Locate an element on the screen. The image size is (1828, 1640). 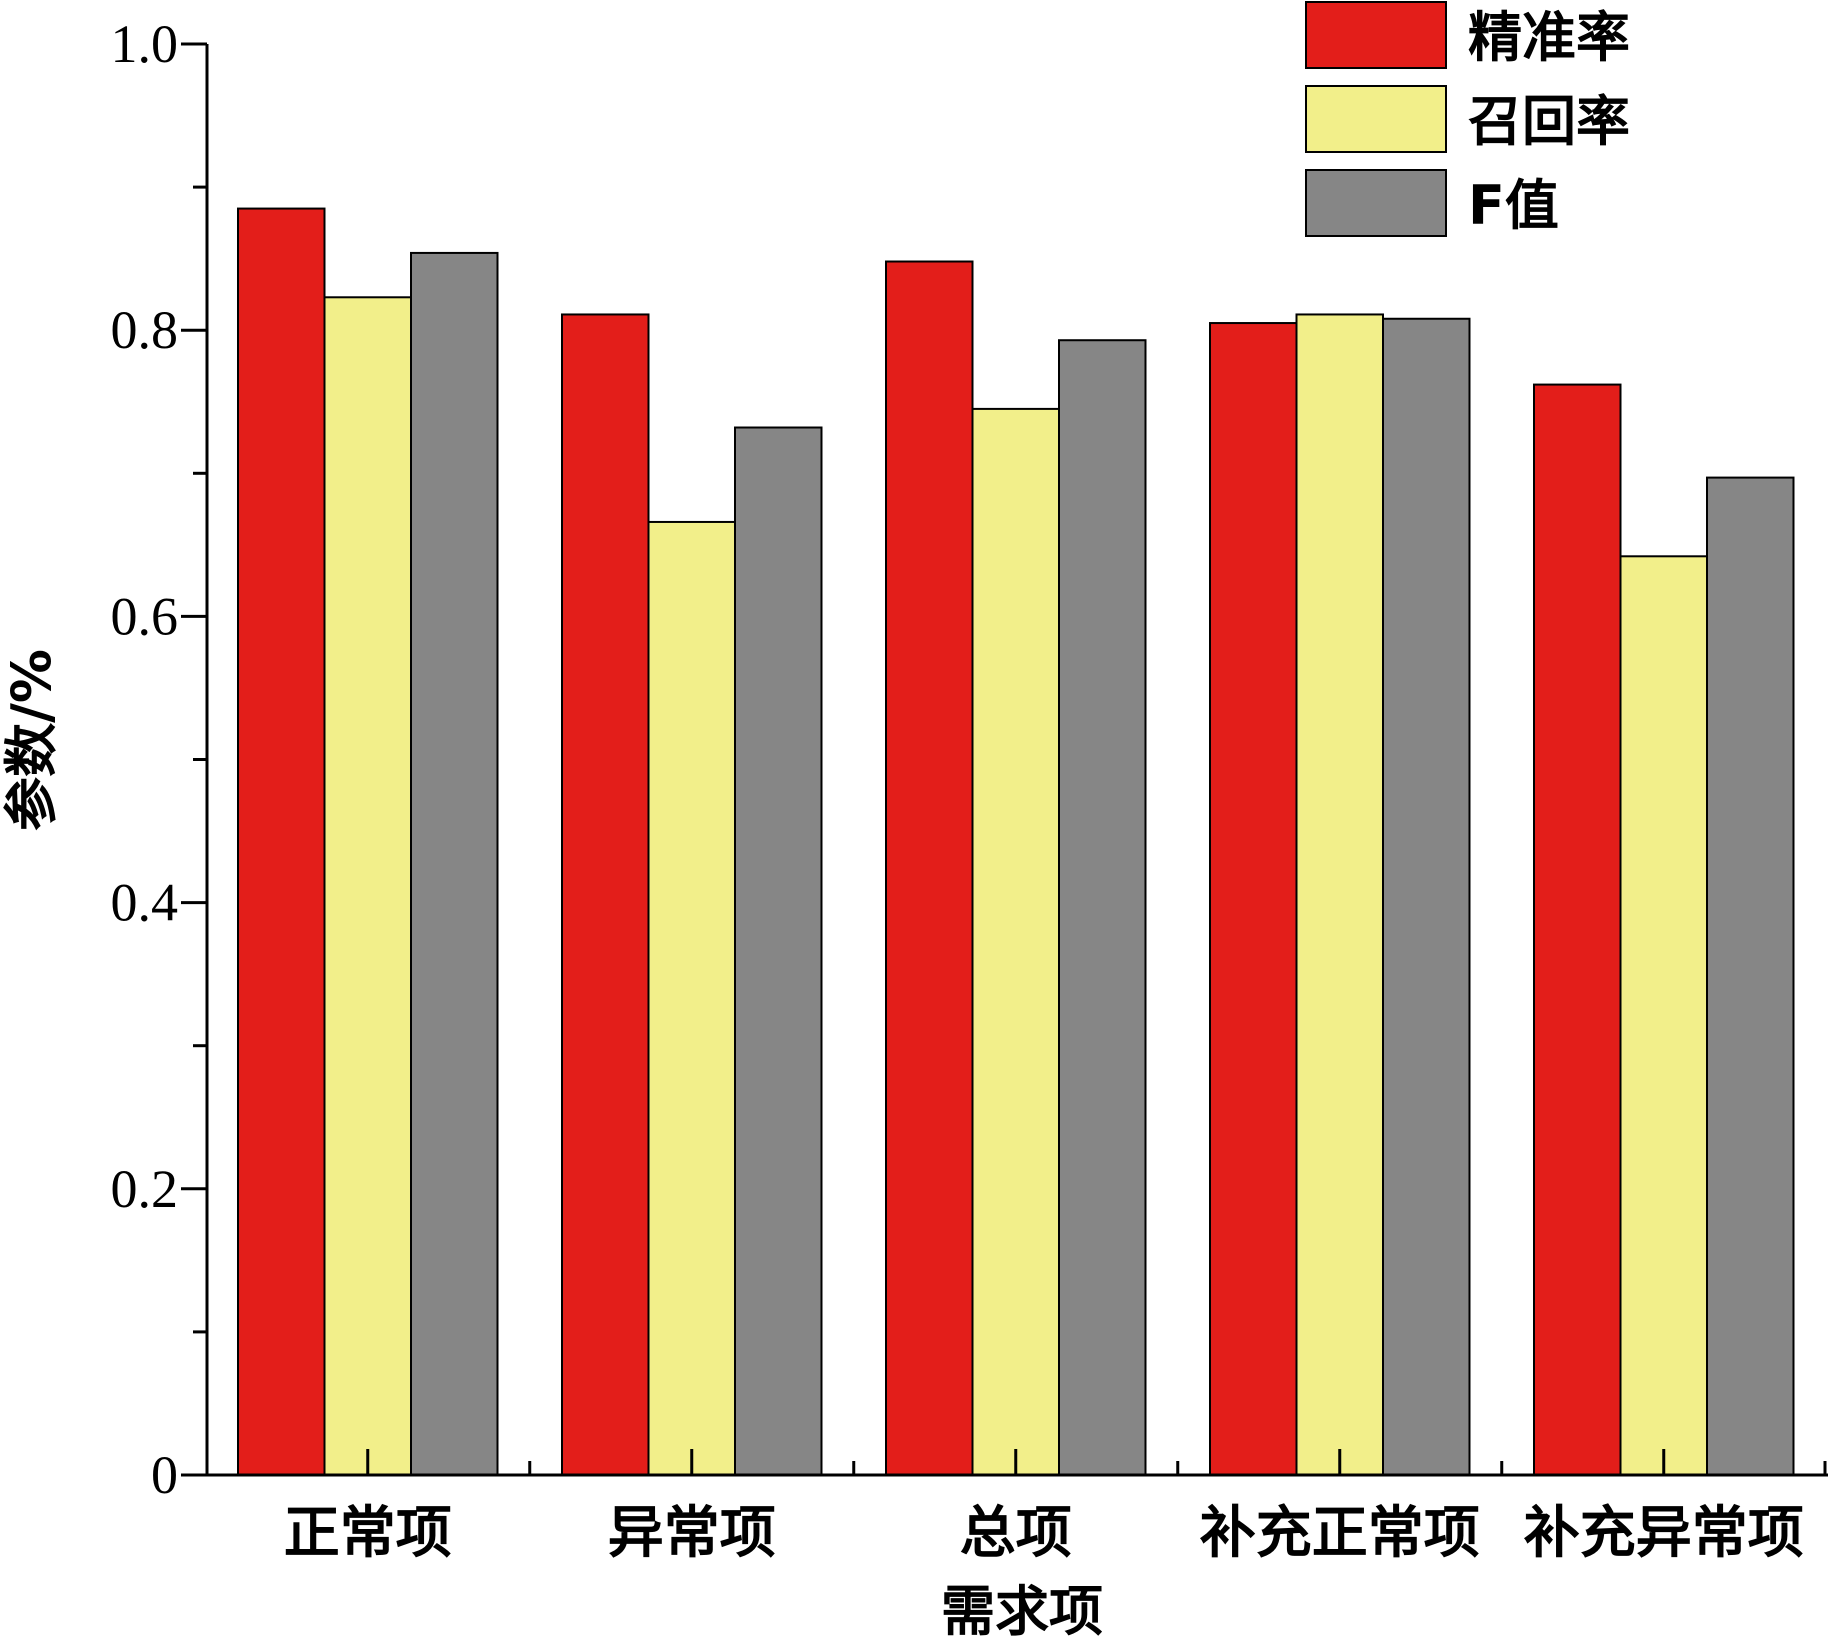
y-tick-label-4: 0.6 is located at coordinates (145, 616).